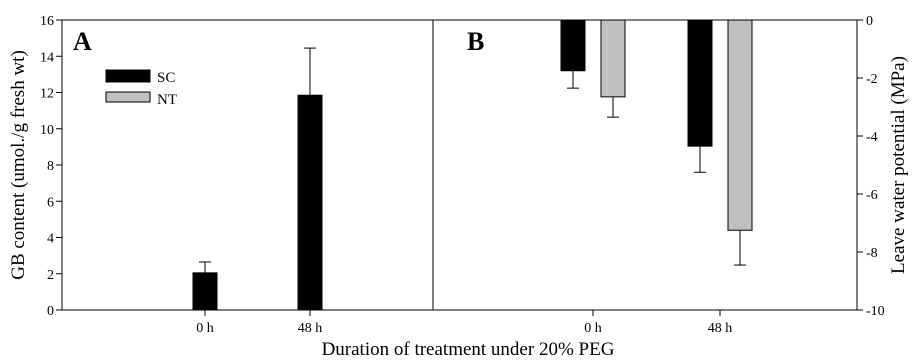 This screenshot has height=361, width=919. Describe the element at coordinates (47, 130) in the screenshot. I see `y-tick-label: 10` at that location.